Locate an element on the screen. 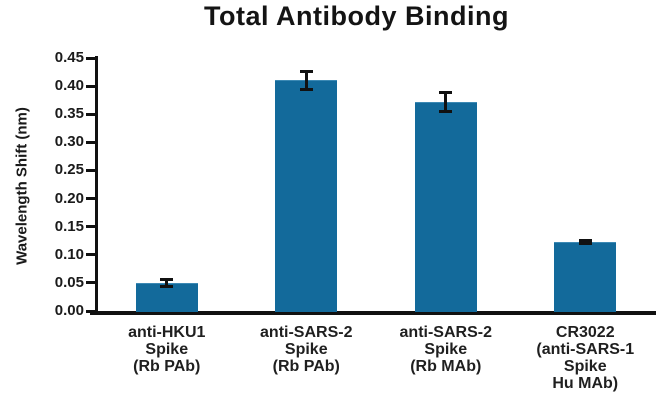 The width and height of the screenshot is (658, 403). x-category-label: CR3022 (anti-SARS-1 Spike Hu MAb) is located at coordinates (586, 358).